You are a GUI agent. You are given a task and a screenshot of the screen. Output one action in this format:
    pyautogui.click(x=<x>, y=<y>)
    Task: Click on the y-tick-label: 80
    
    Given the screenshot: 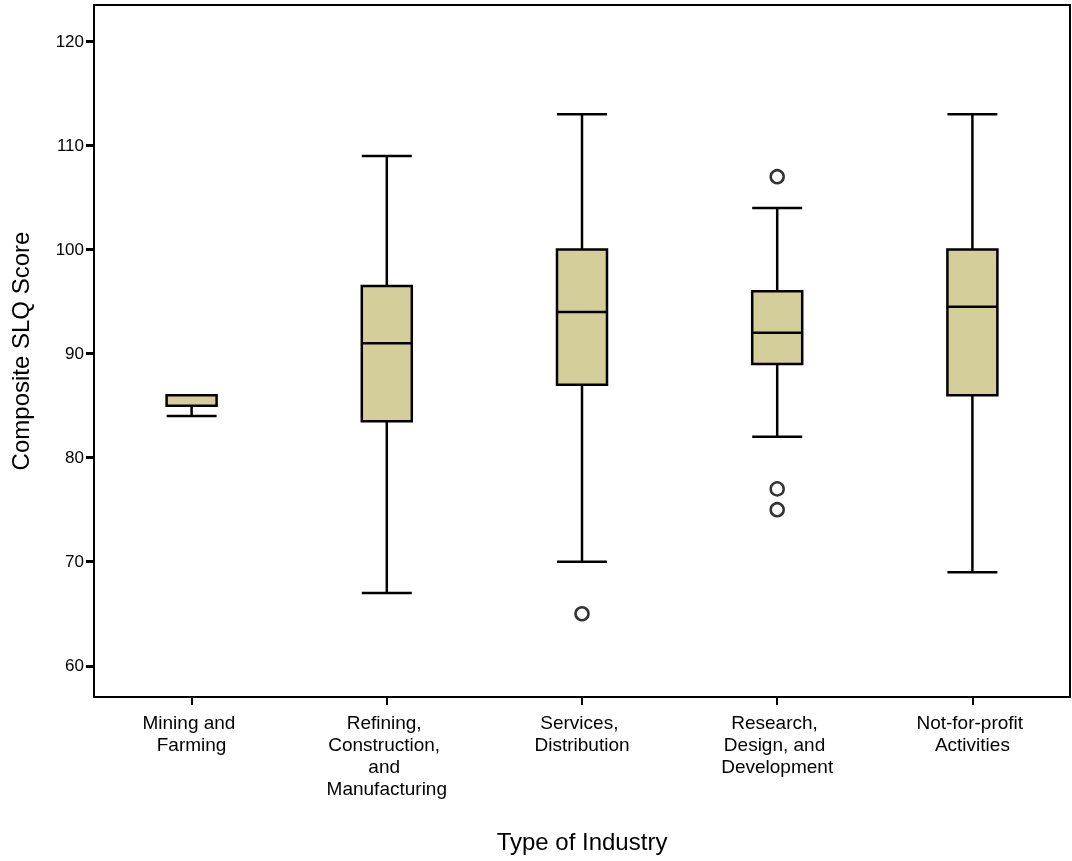 What is the action you would take?
    pyautogui.click(x=74, y=458)
    